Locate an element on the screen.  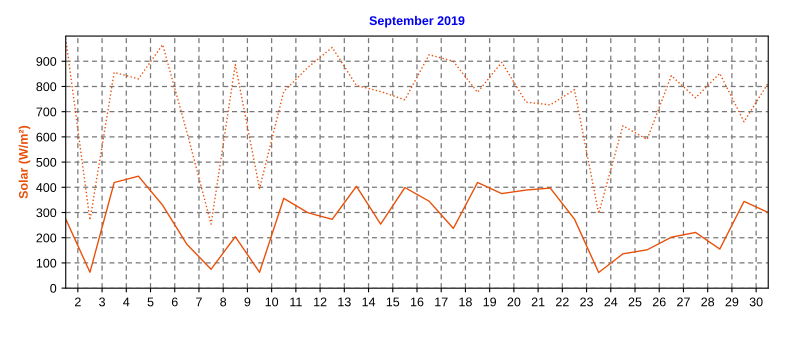
y-tick-label: 900 is located at coordinates (46, 61).